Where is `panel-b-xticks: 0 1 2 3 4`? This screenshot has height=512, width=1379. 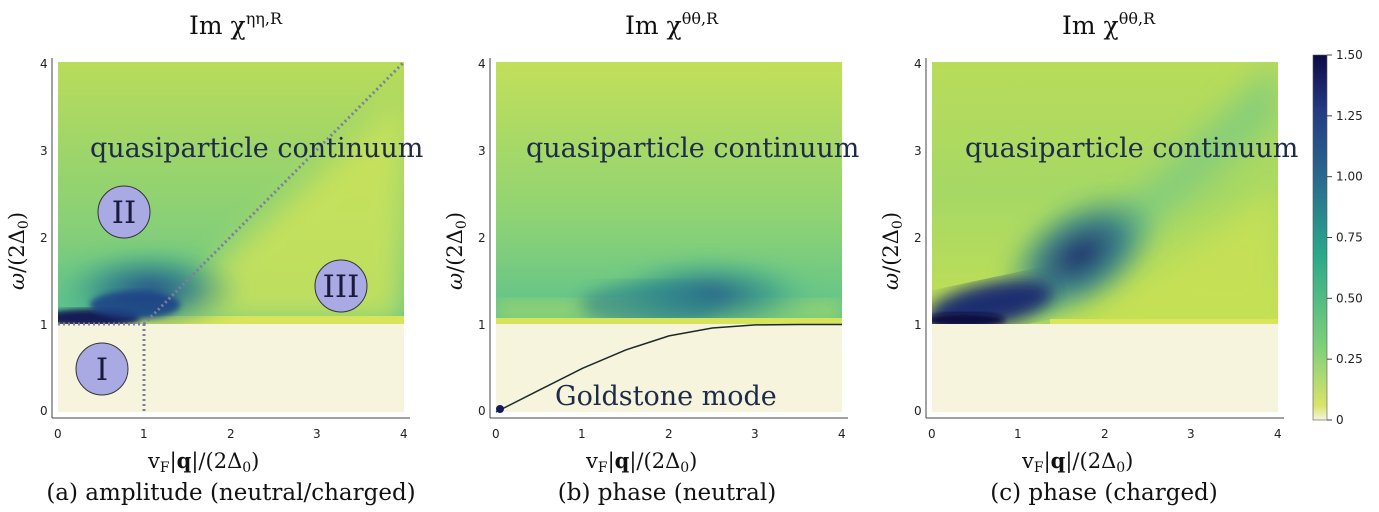 panel-b-xticks: 0 1 2 3 4 is located at coordinates (669, 434).